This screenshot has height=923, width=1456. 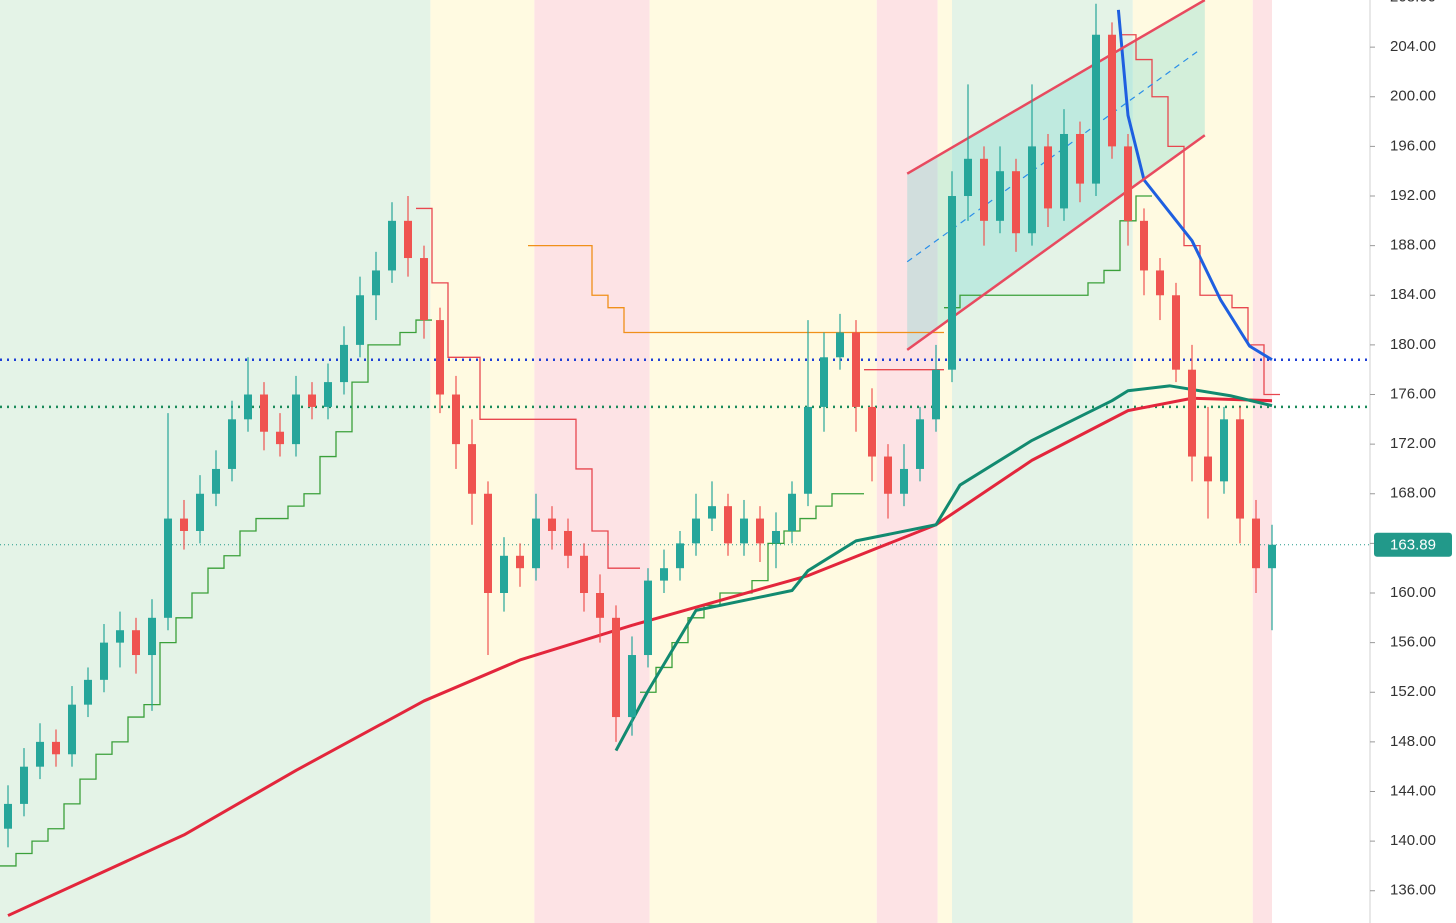 What do you see at coordinates (1413, 96) in the screenshot?
I see `y-tick-label: 200.00` at bounding box center [1413, 96].